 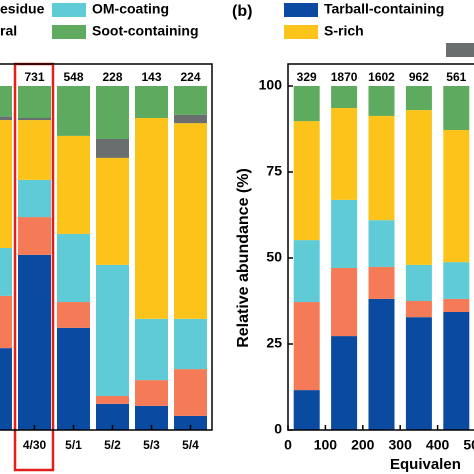 I want to click on x-tick-label: 300, so click(x=401, y=445).